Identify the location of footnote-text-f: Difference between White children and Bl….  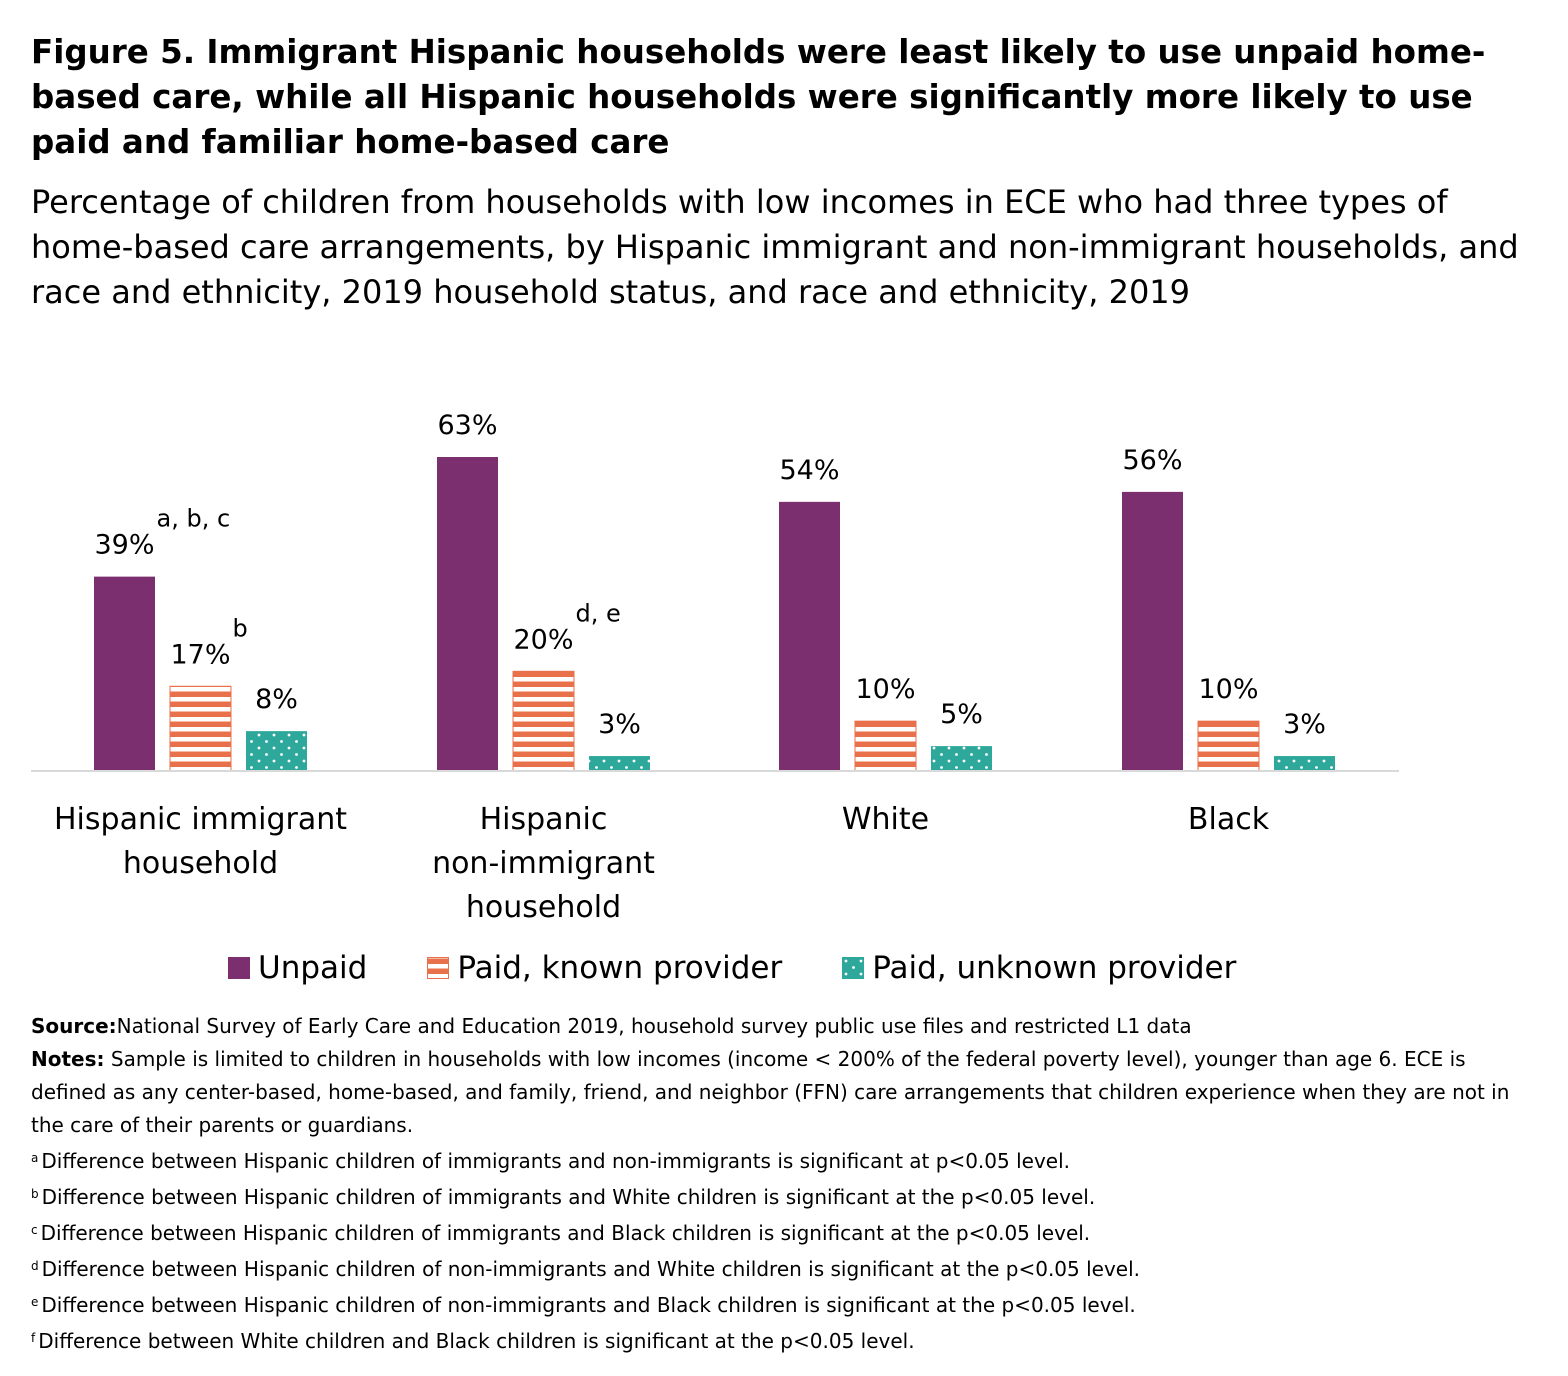
(476, 1341).